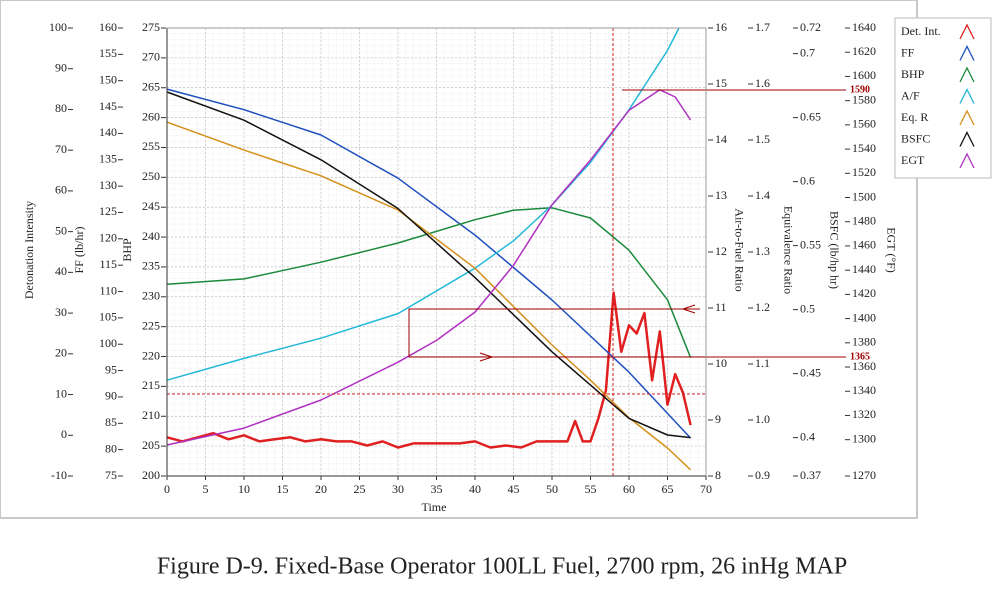  I want to click on x-tick-label: 70, so click(706, 489).